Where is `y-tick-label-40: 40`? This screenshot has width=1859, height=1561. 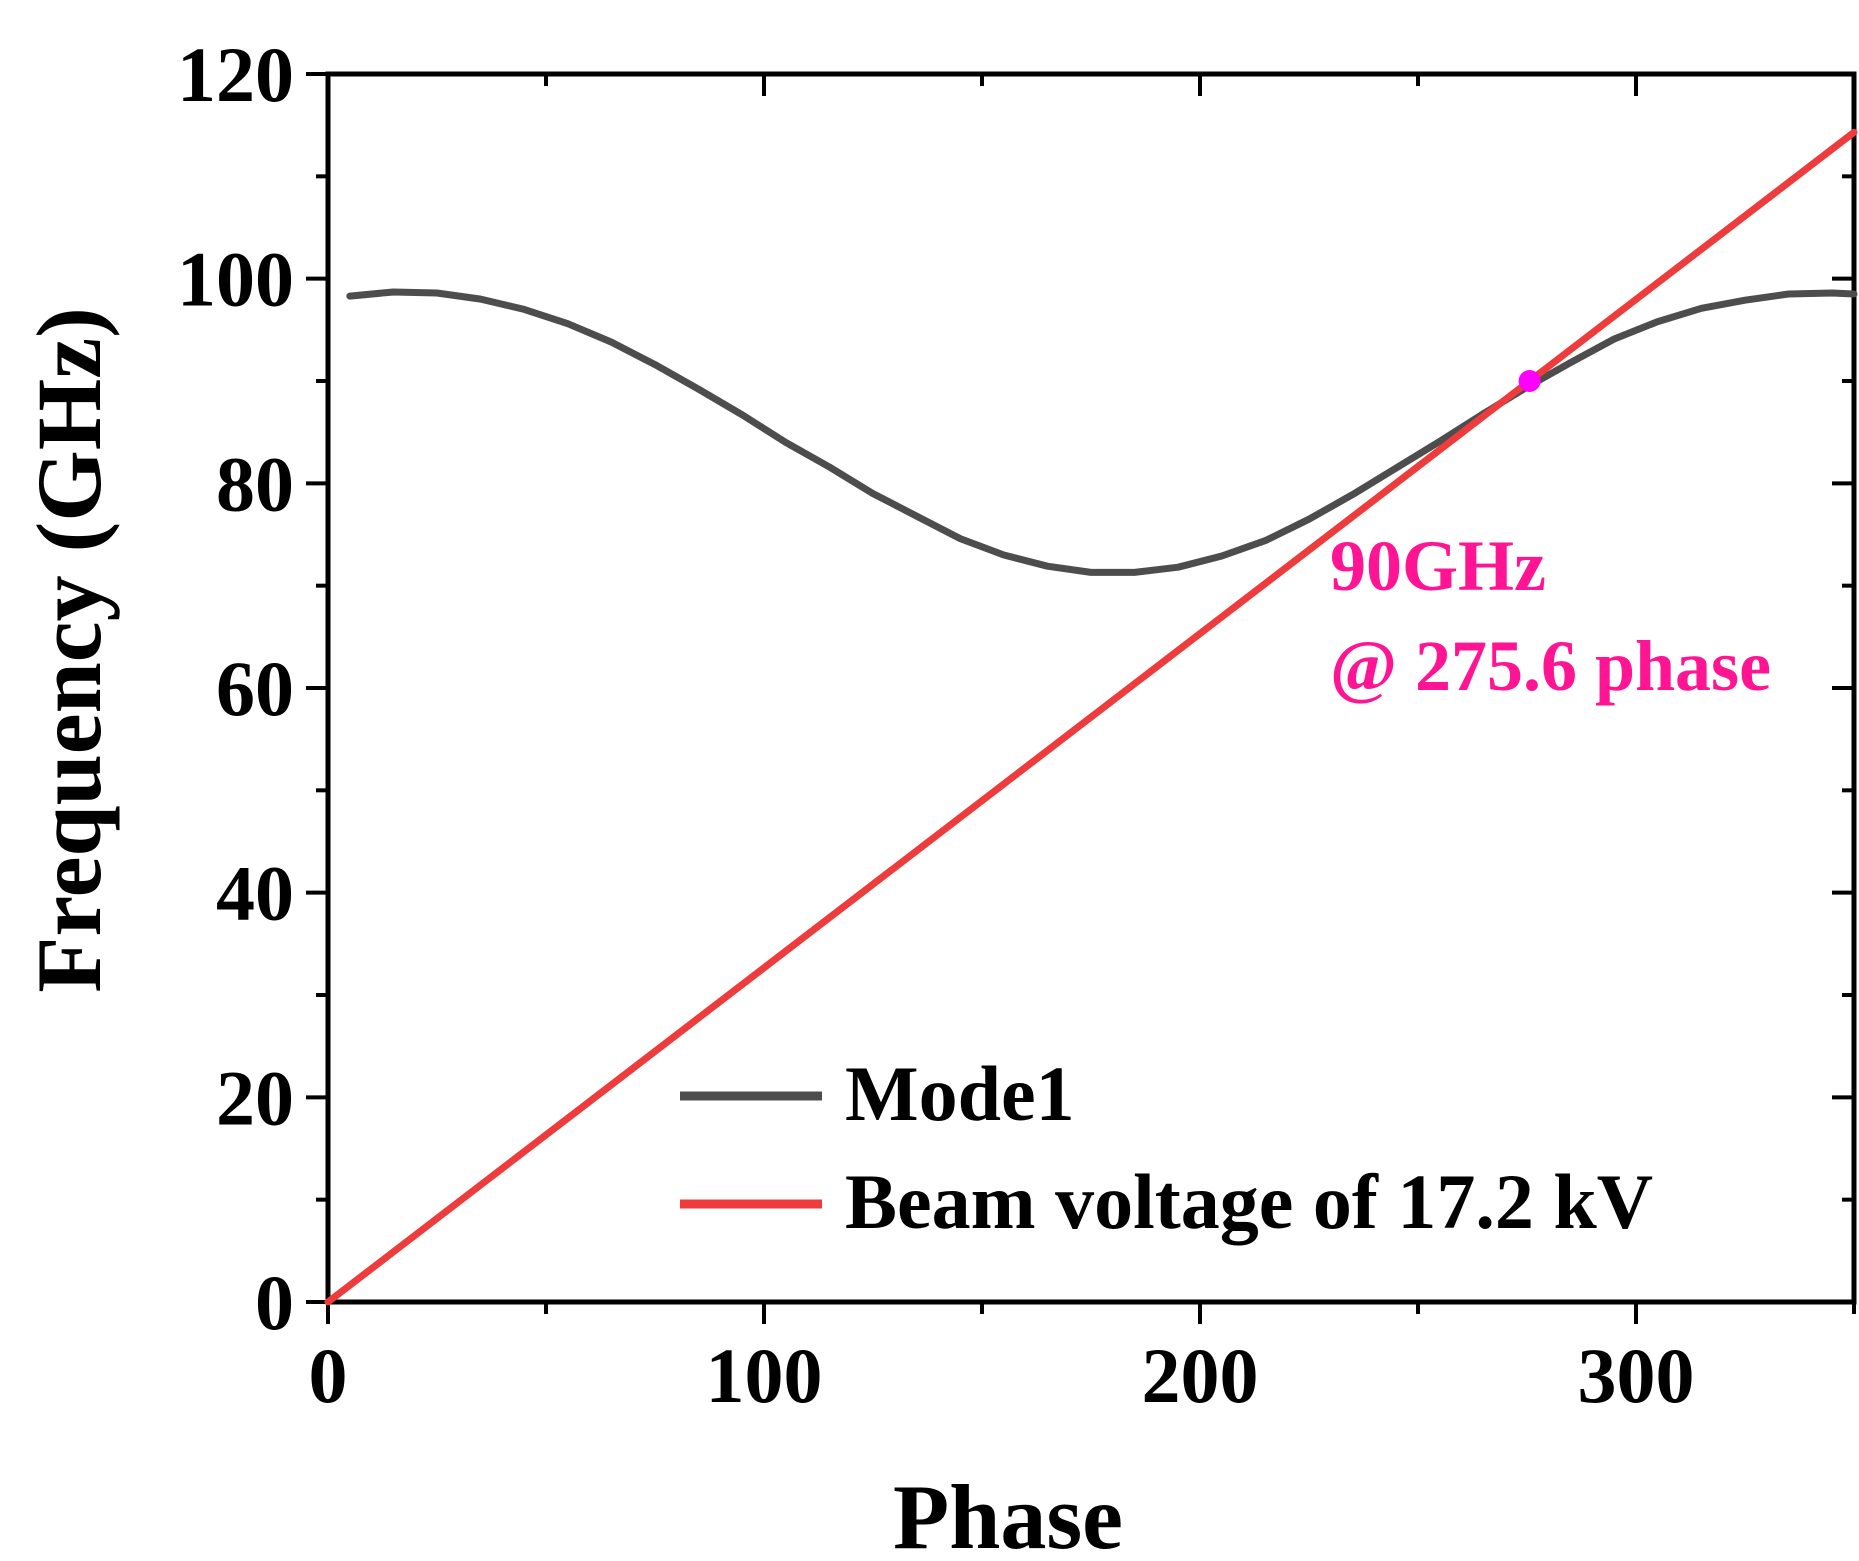 y-tick-label-40: 40 is located at coordinates (255, 893).